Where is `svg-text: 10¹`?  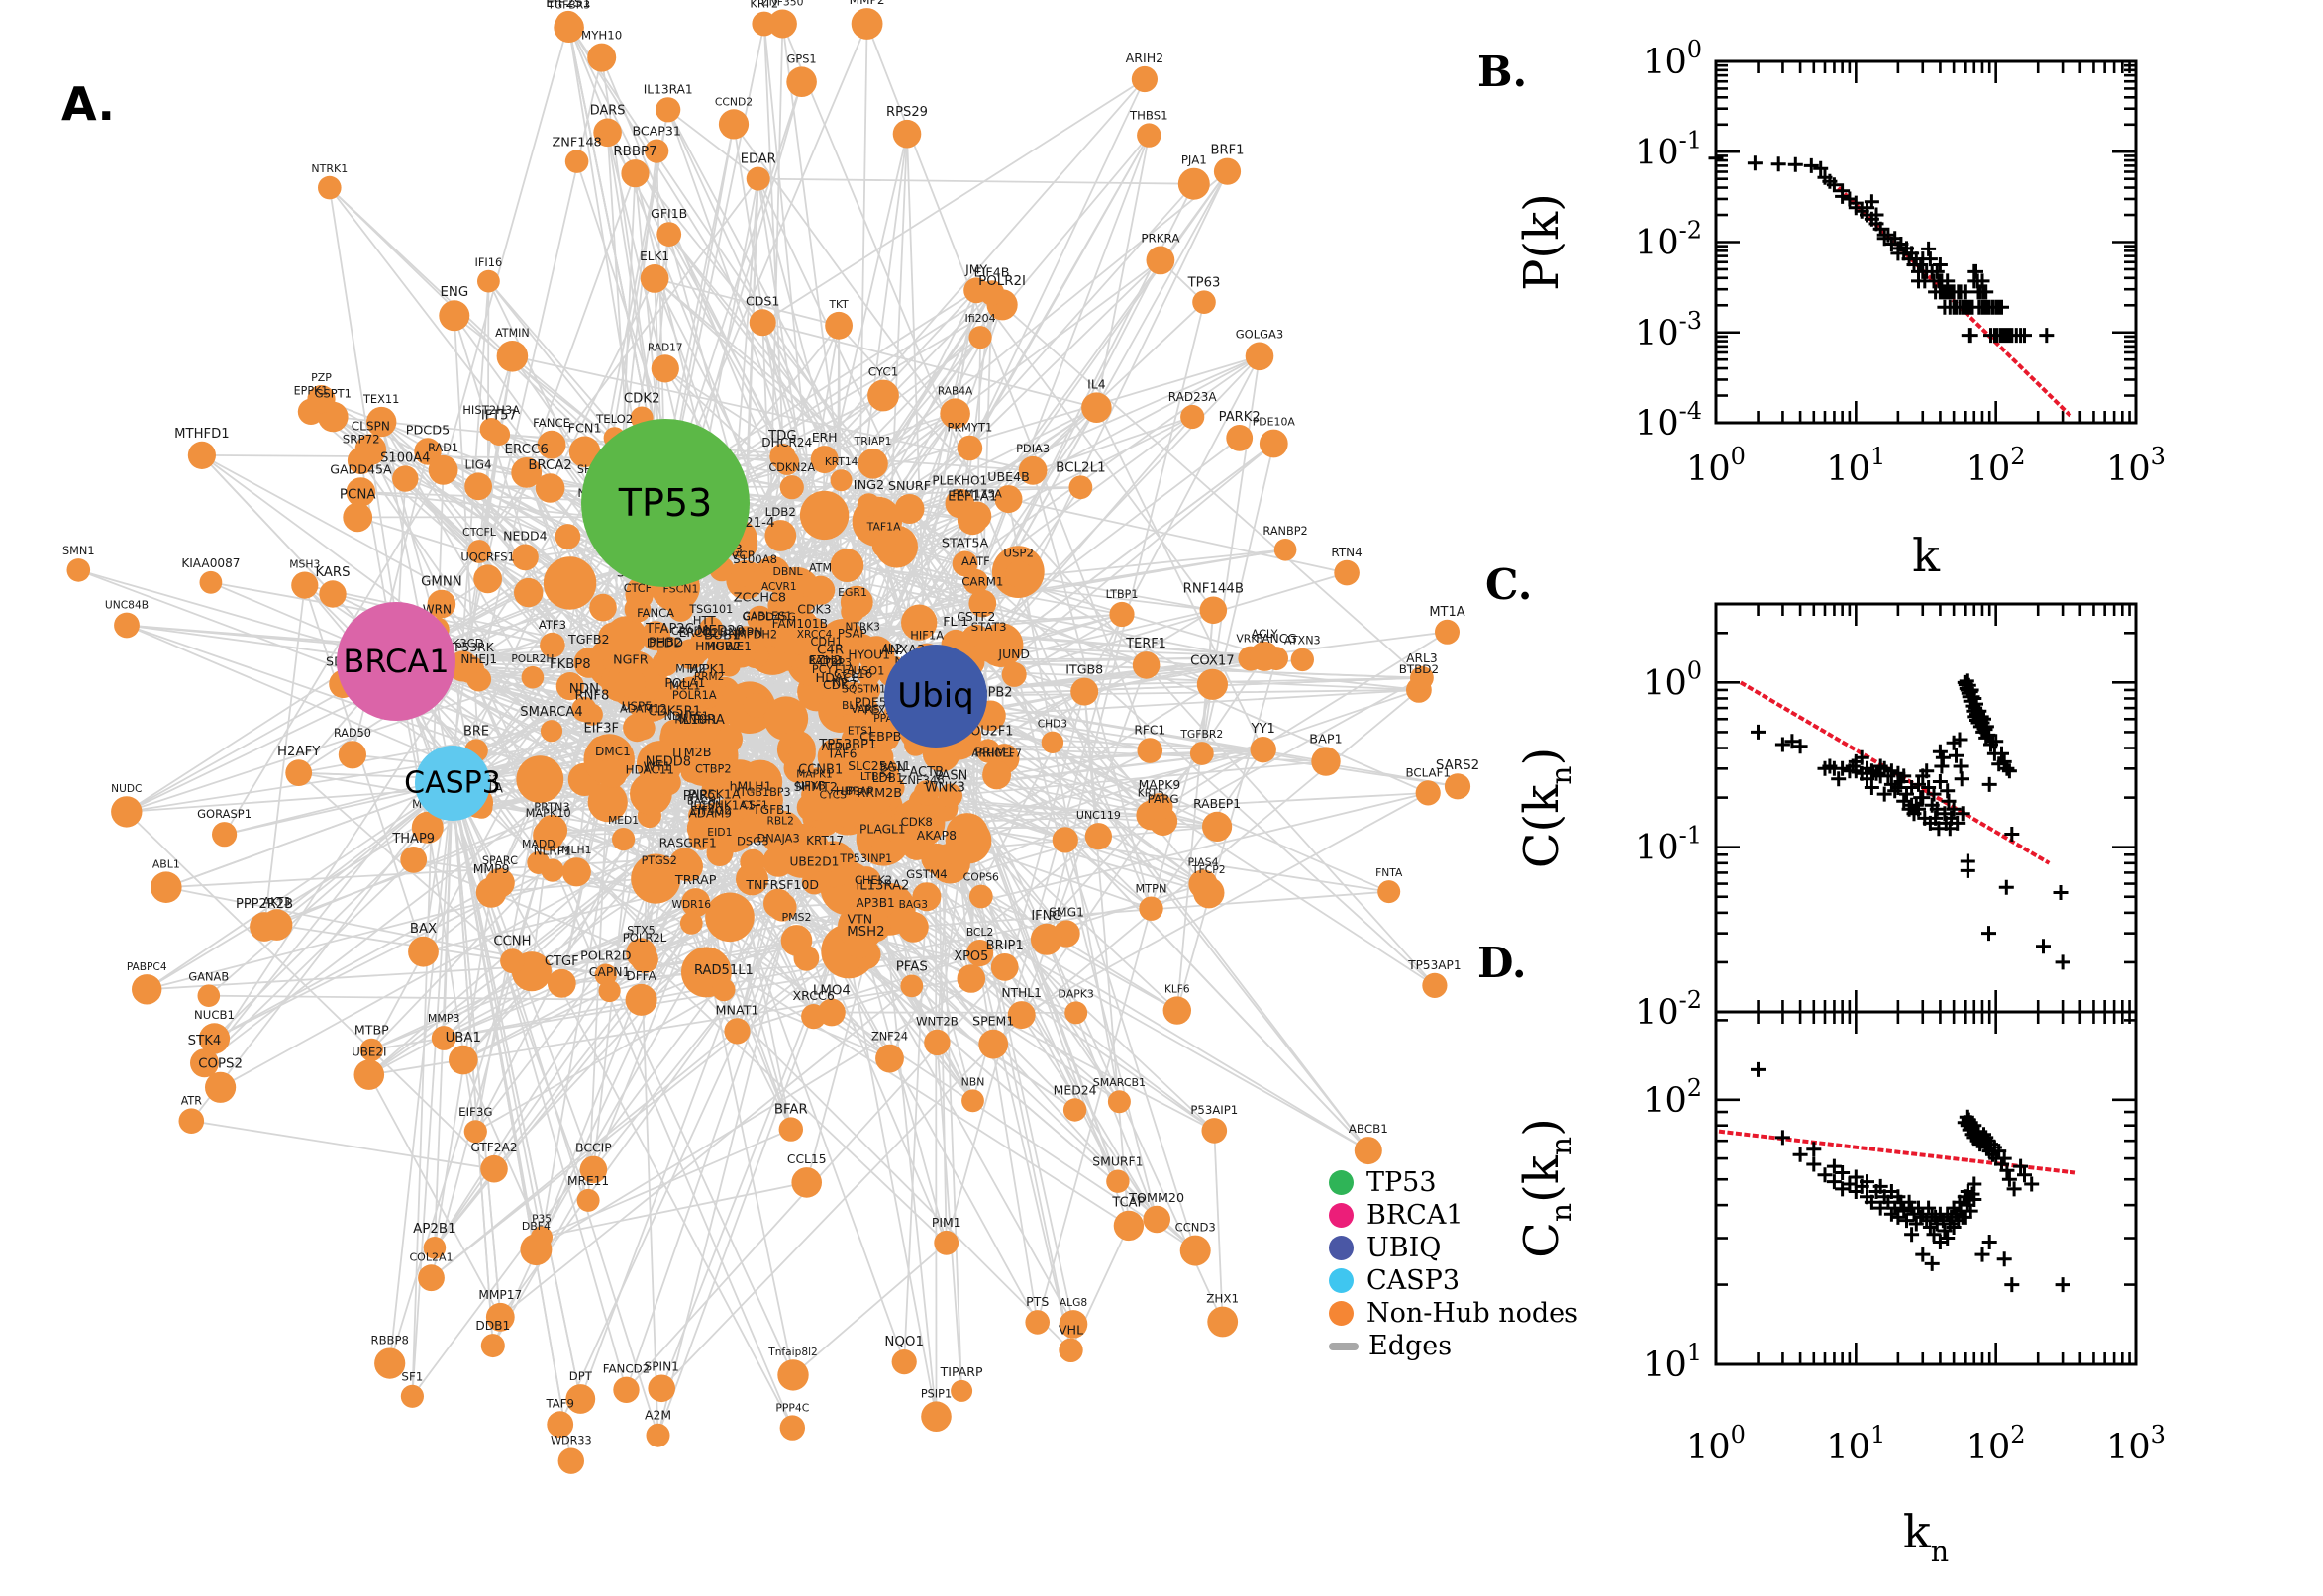 svg-text: 10¹ is located at coordinates (1856, 466).